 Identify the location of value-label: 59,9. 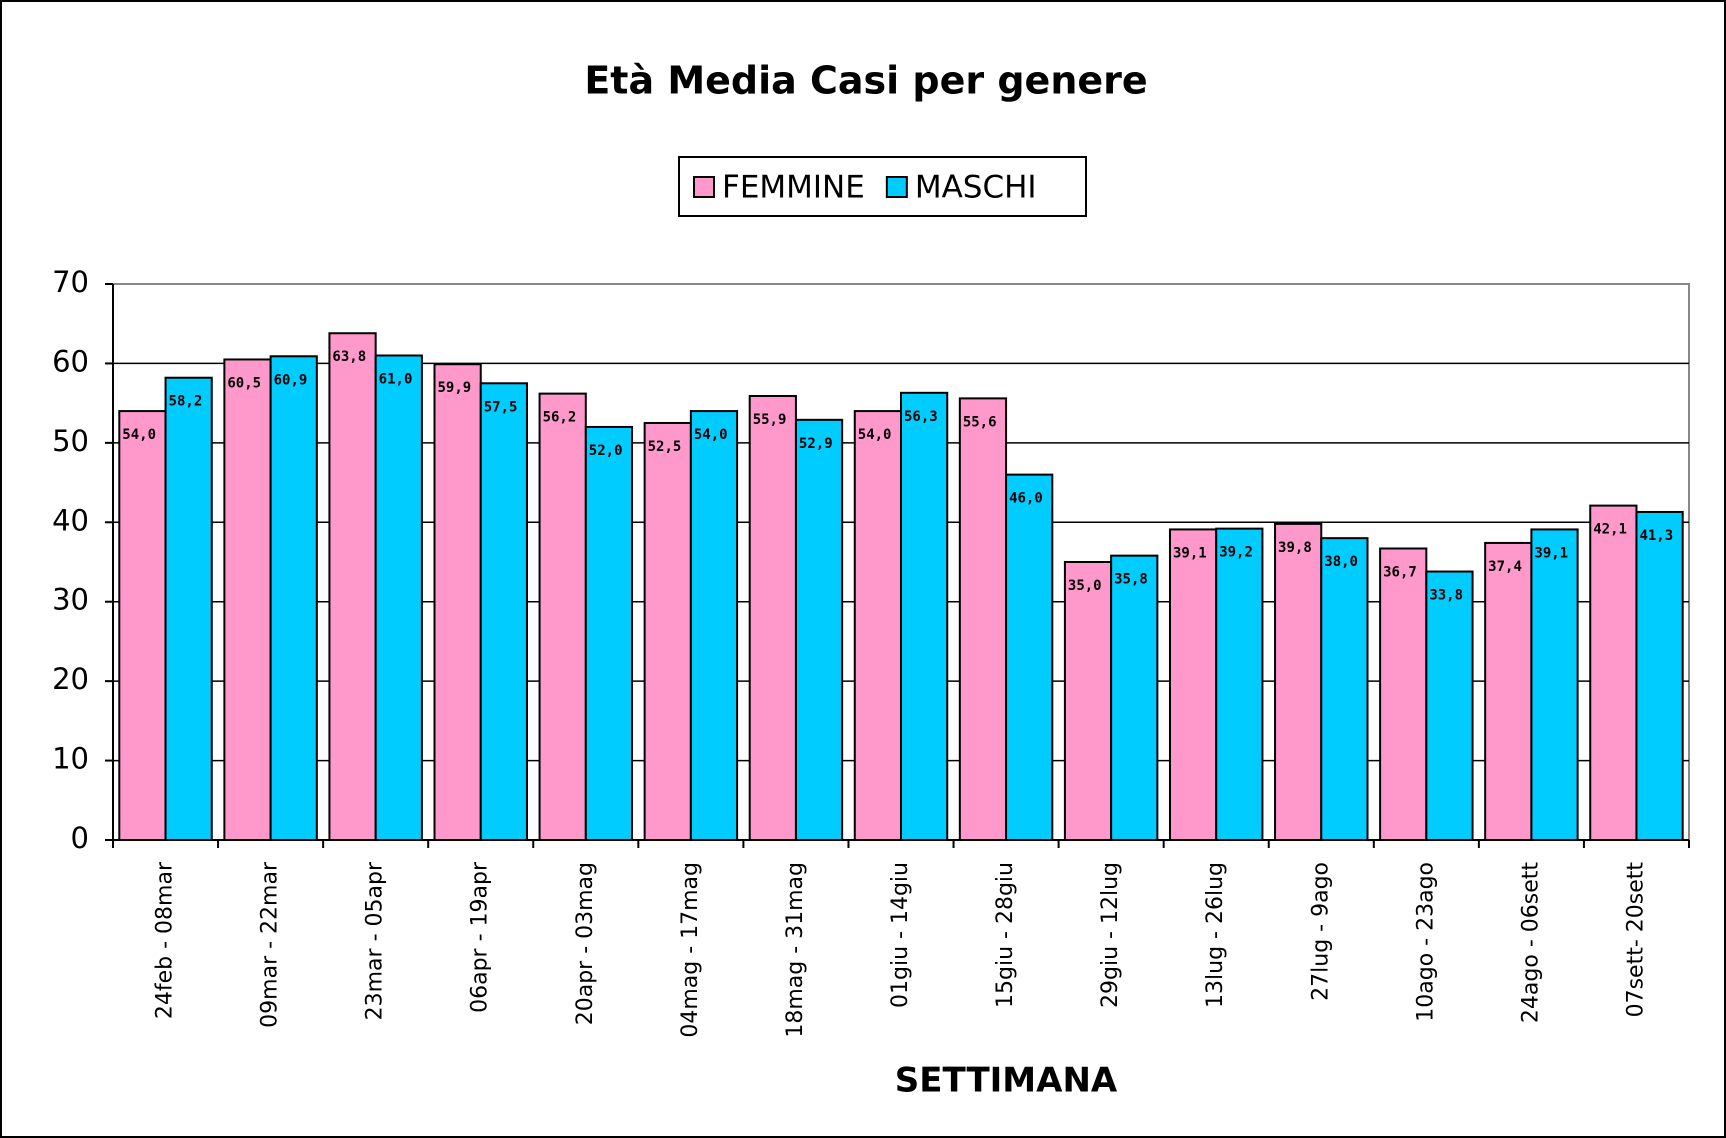
(455, 388).